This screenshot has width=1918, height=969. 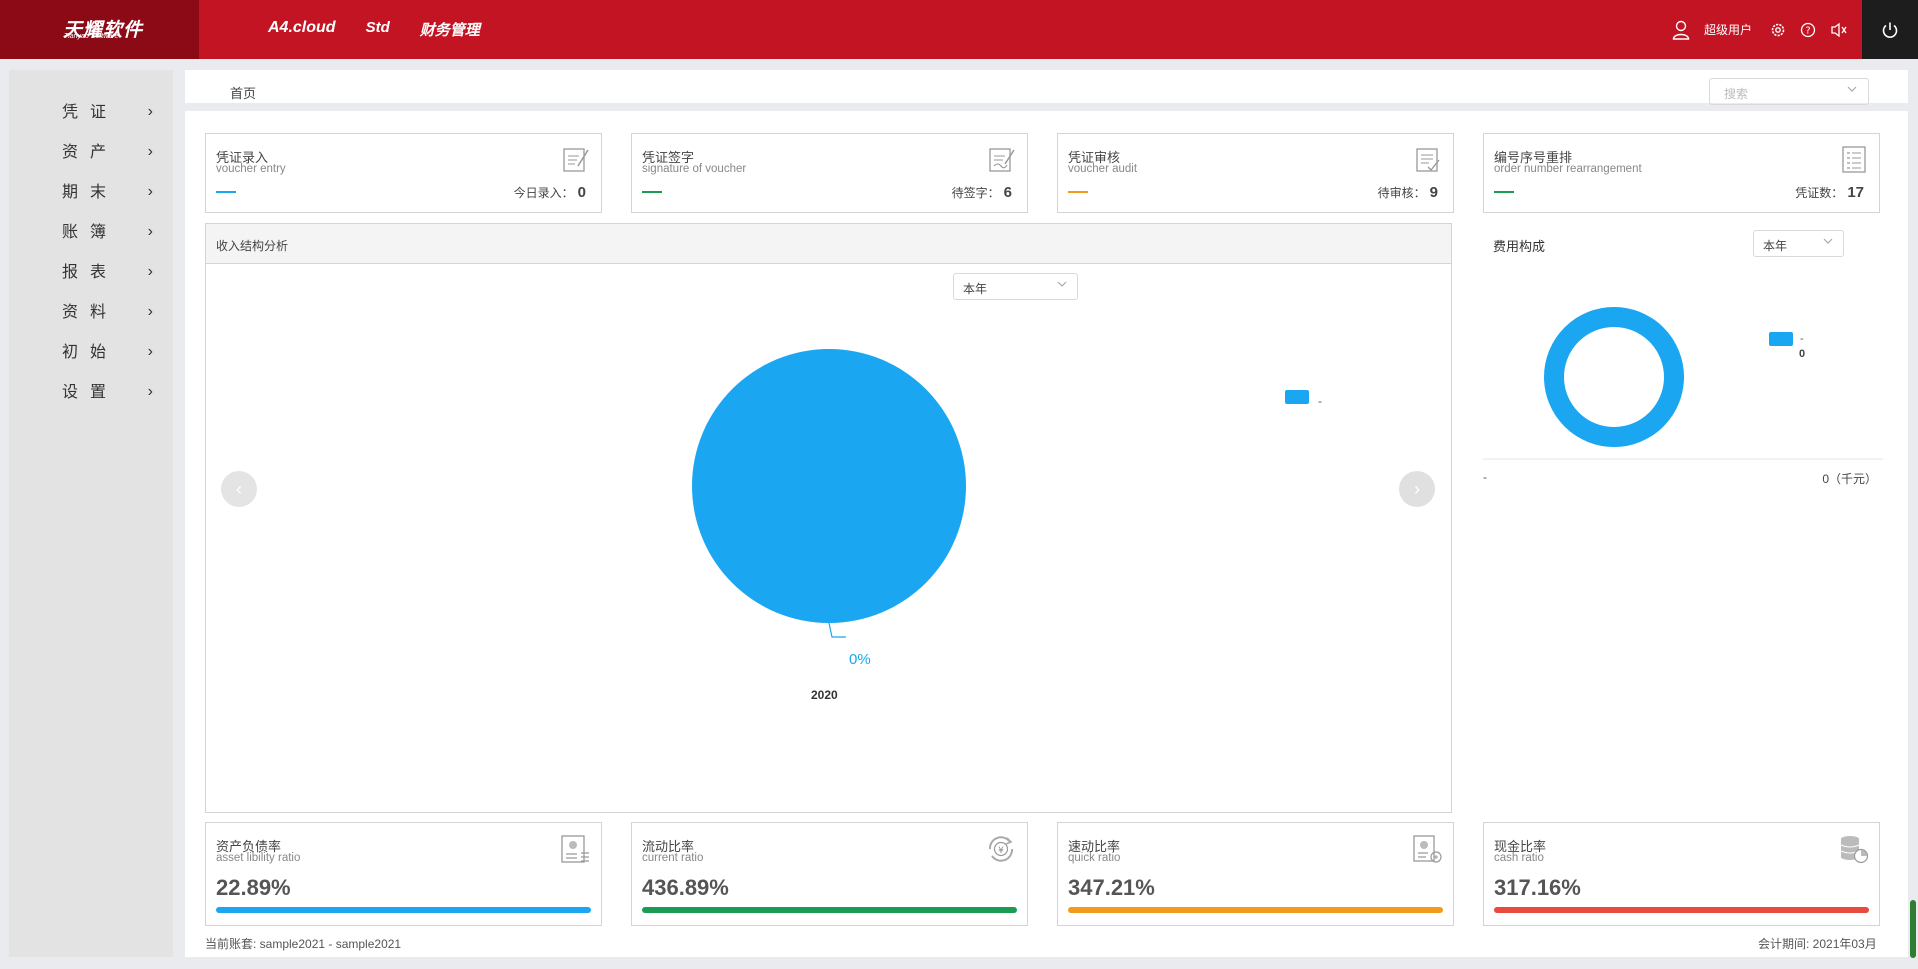 What do you see at coordinates (91, 230) in the screenshot?
I see `sidebar-item-ledger: 账簿 ›` at bounding box center [91, 230].